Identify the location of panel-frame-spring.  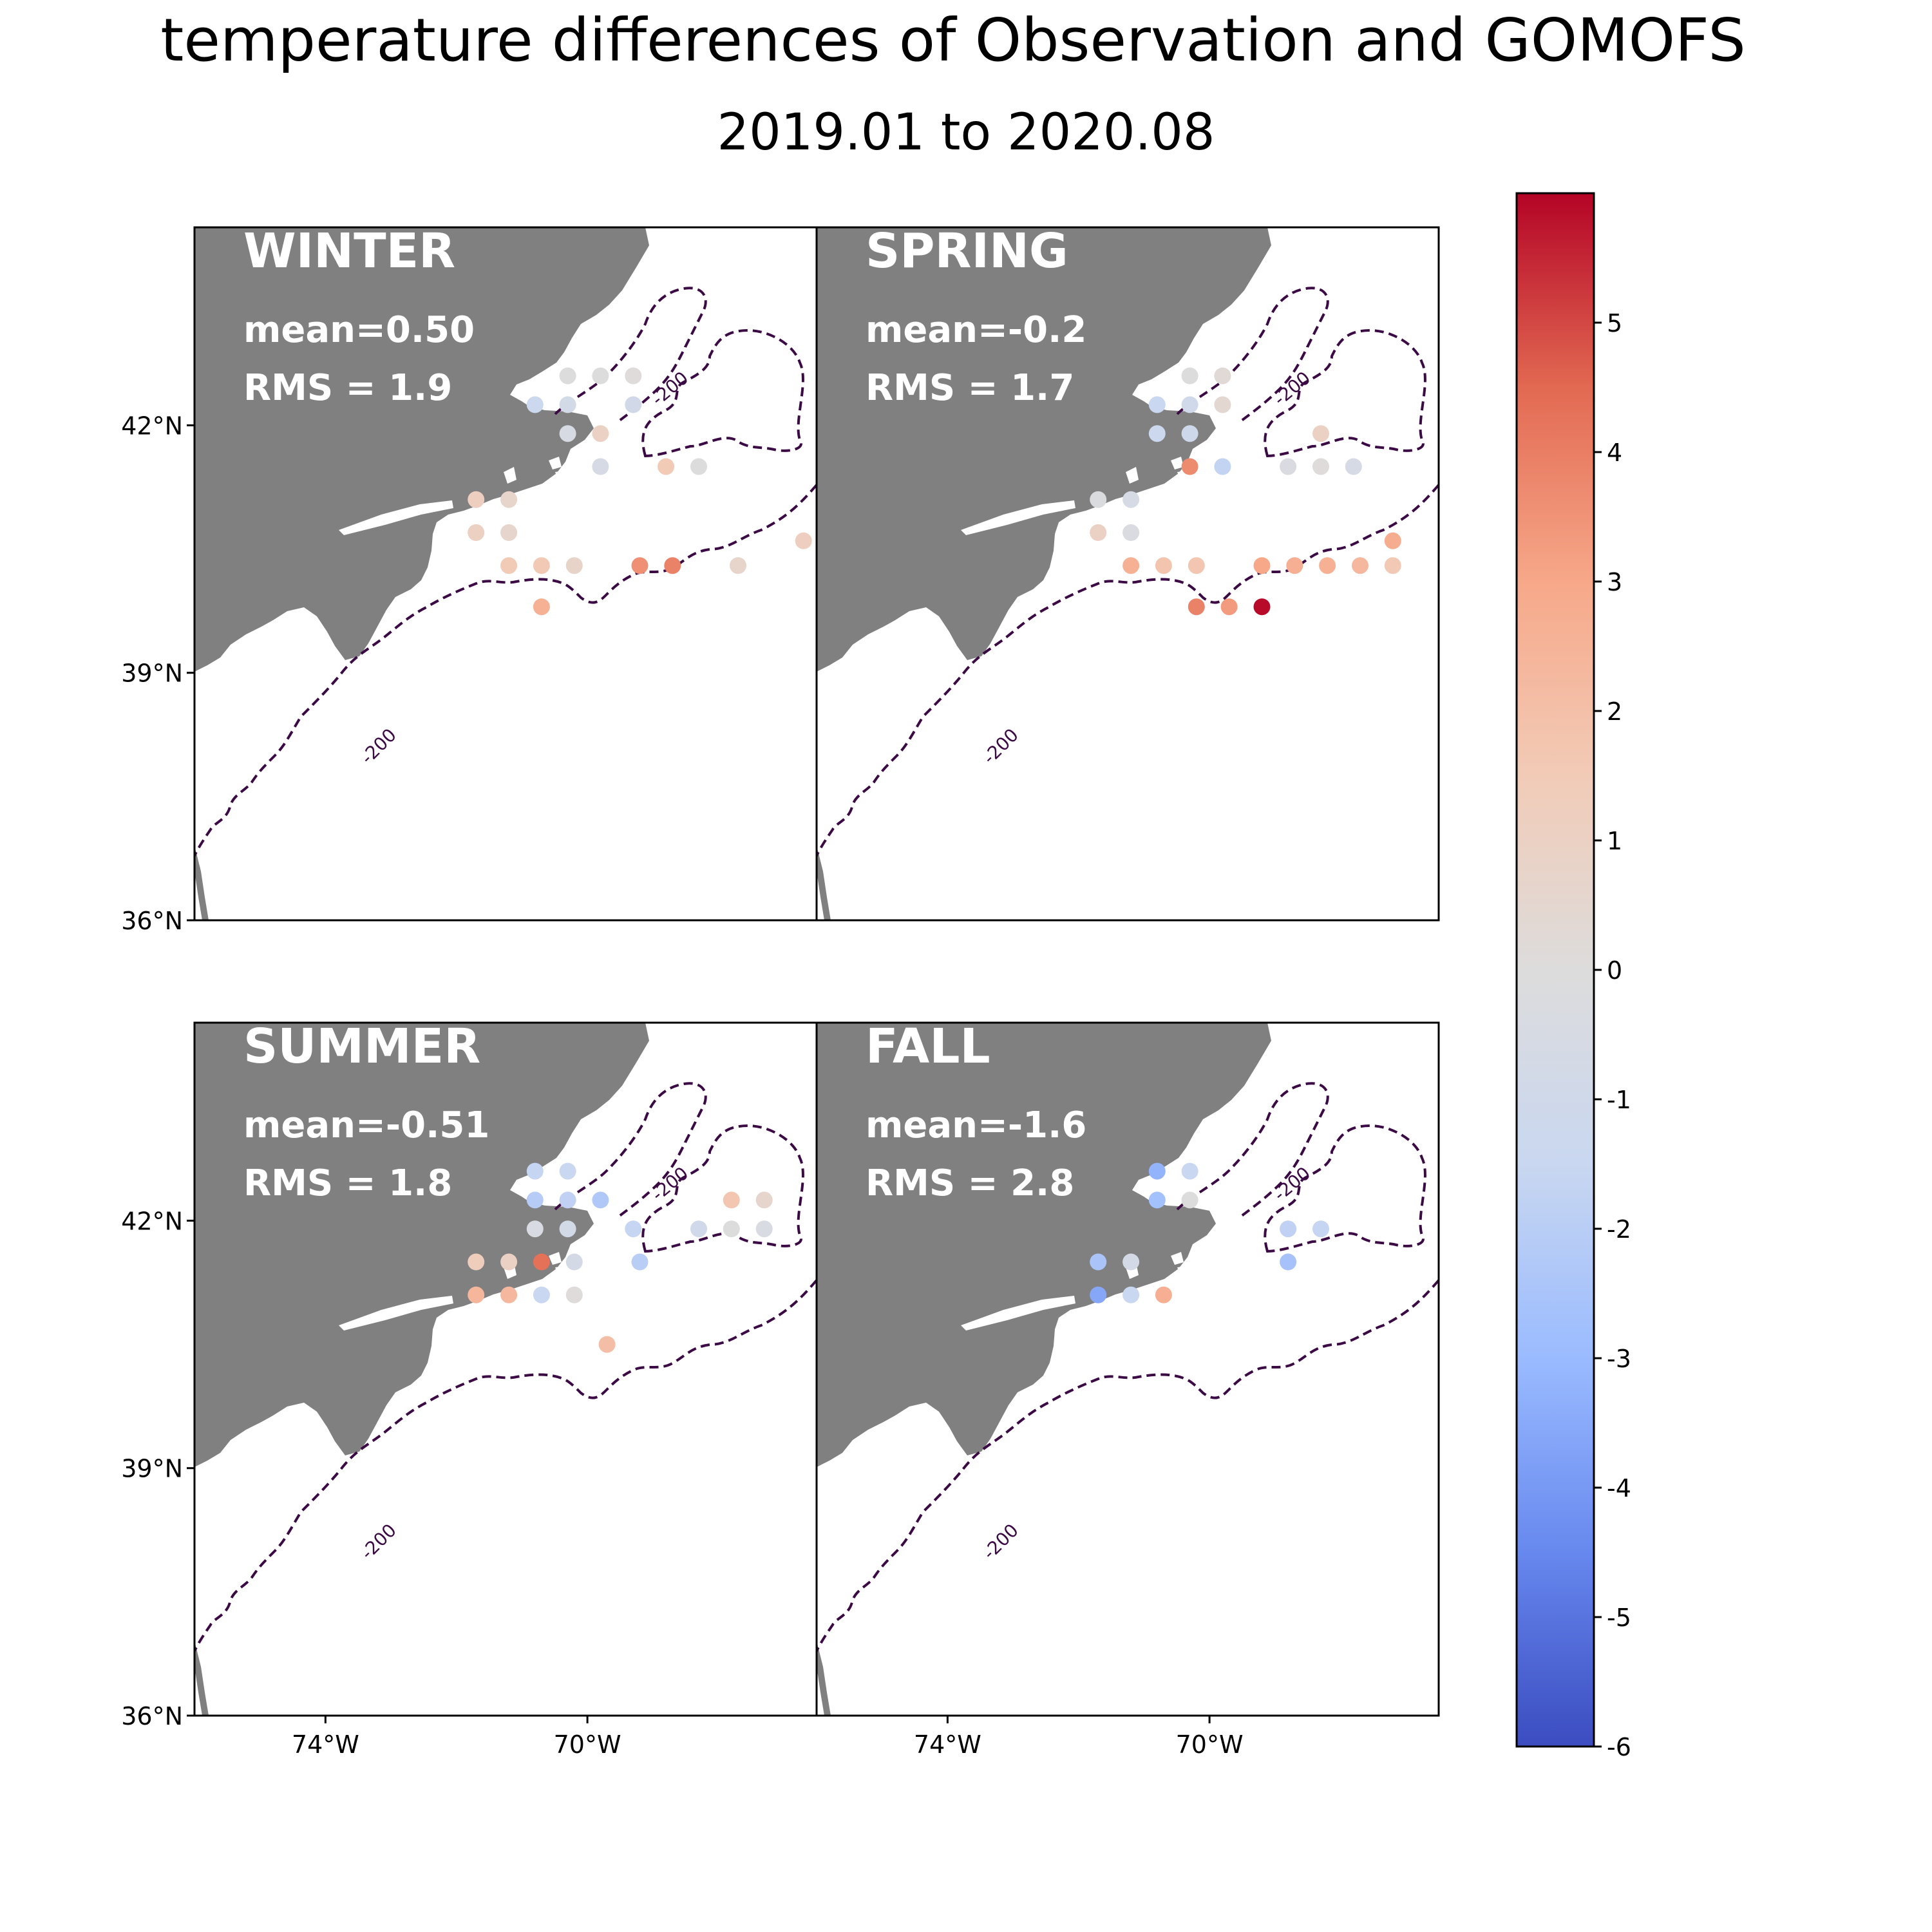
(1127, 574).